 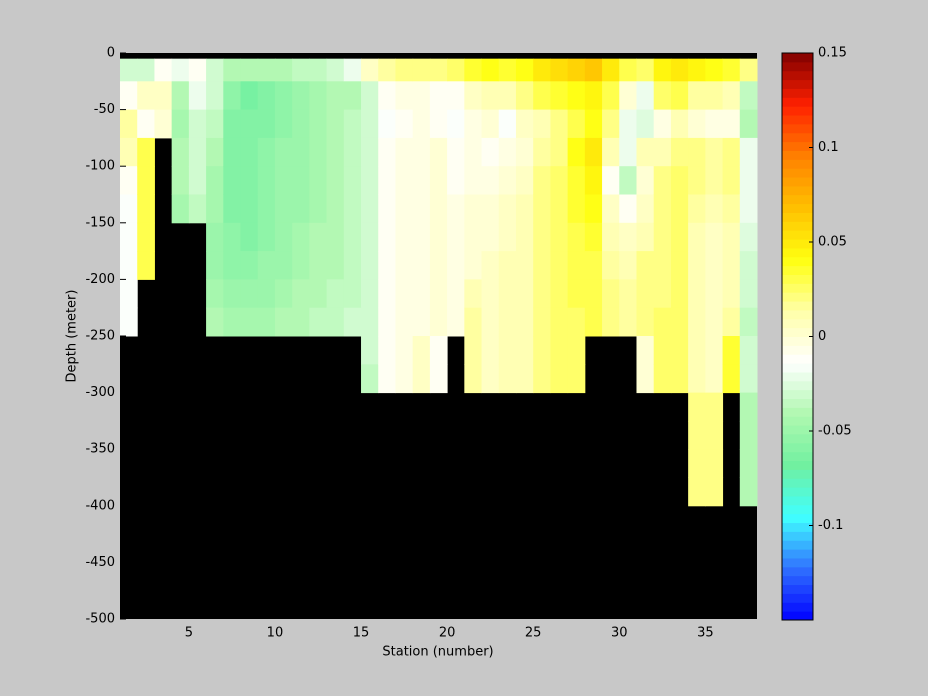 What do you see at coordinates (100, 505) in the screenshot?
I see `y-tick-label: -400` at bounding box center [100, 505].